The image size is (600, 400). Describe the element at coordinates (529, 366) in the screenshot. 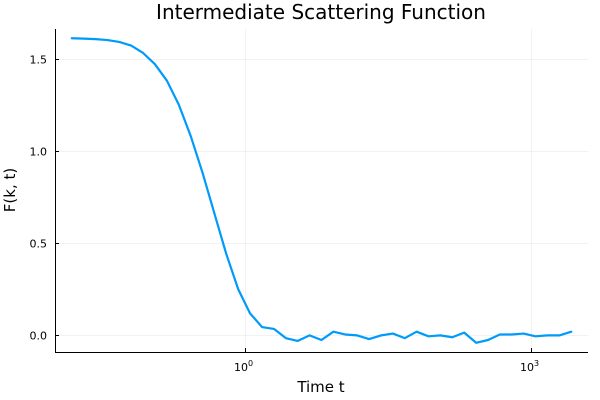

I see `x-tick-label: 10³` at that location.